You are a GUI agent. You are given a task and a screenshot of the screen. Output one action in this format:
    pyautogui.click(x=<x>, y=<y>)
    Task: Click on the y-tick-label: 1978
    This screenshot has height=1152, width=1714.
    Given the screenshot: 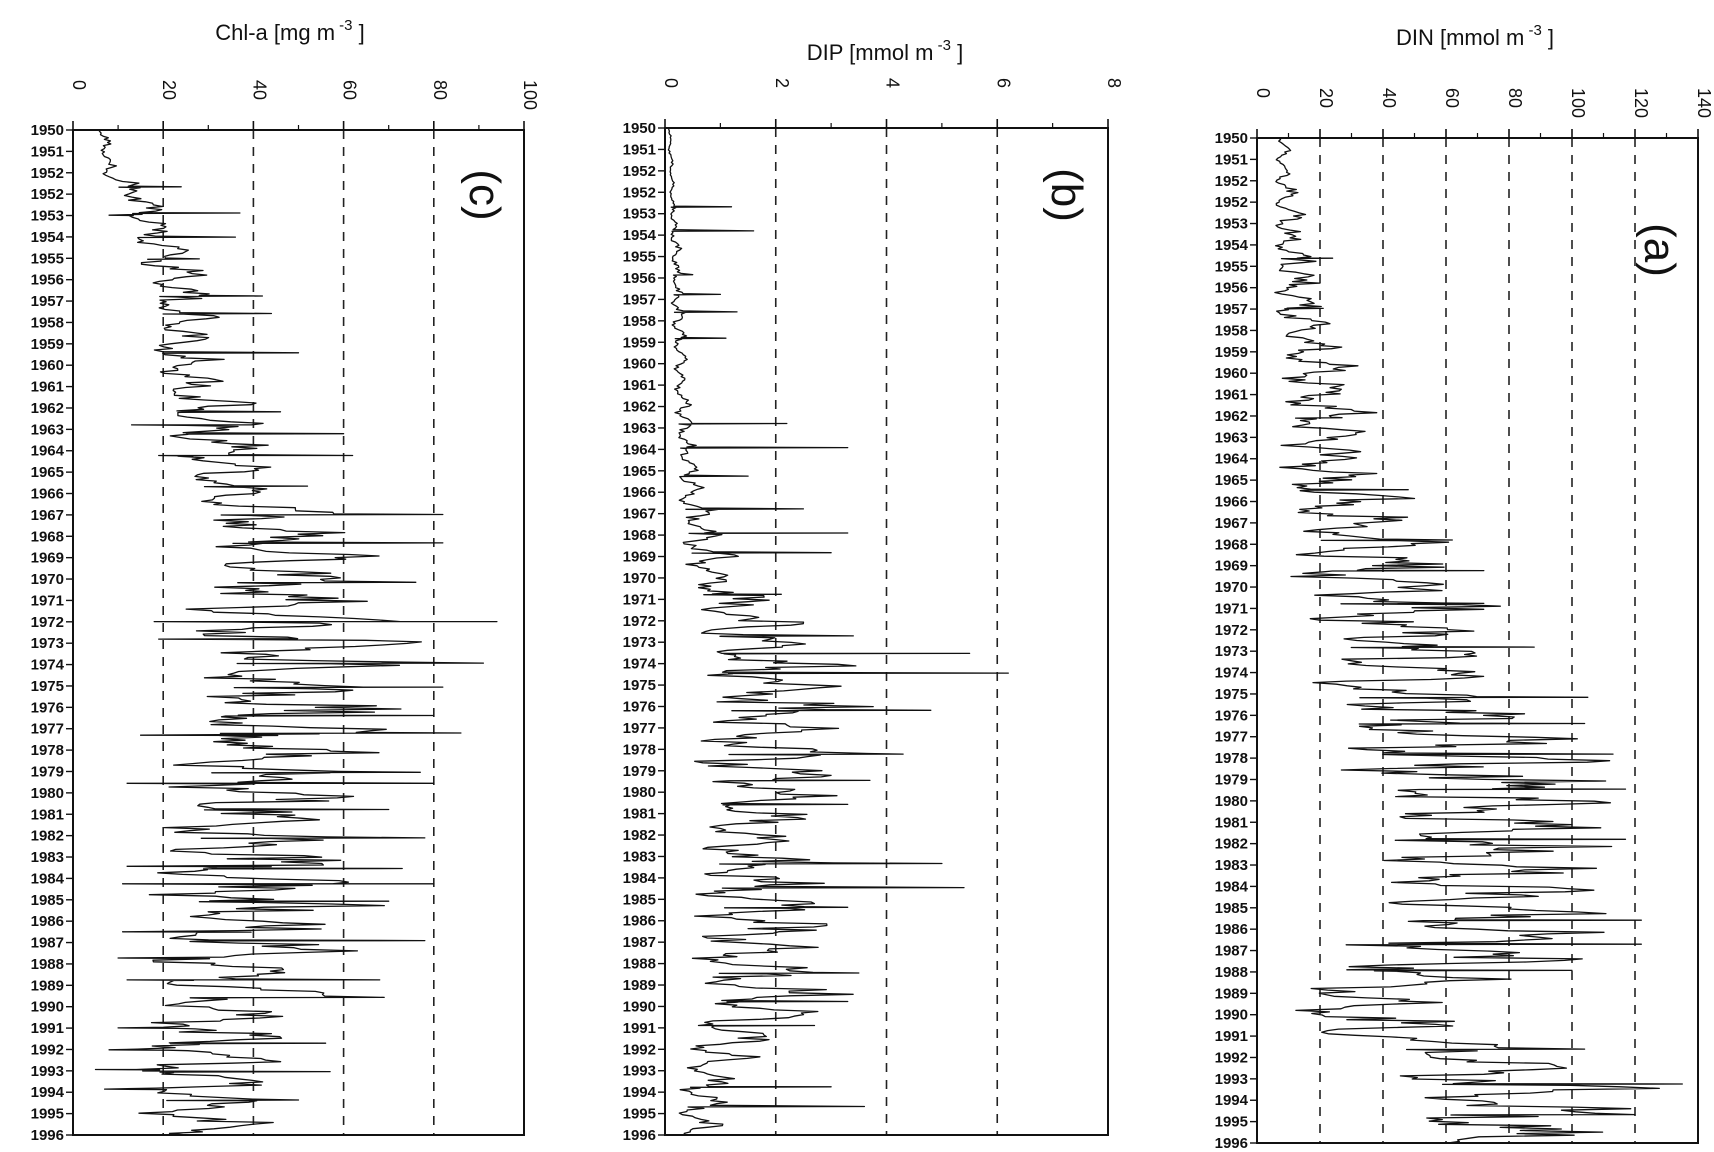 What is the action you would take?
    pyautogui.click(x=1231, y=758)
    